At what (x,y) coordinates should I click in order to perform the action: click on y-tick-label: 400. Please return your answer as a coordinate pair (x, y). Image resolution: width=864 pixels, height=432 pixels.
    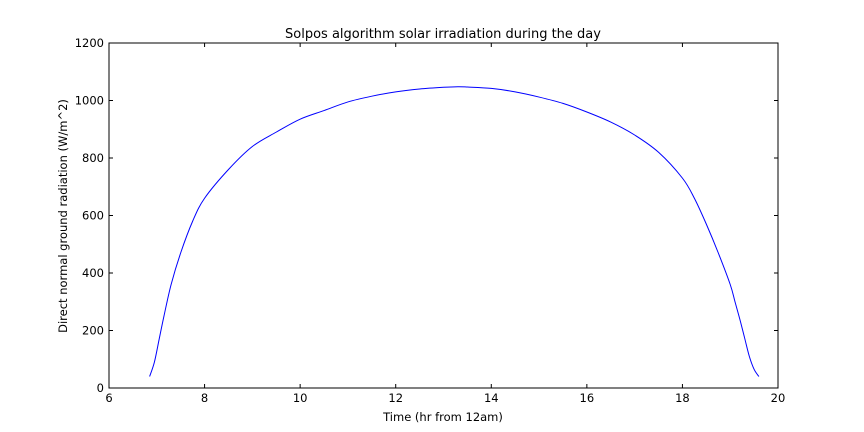
    Looking at the image, I should click on (93, 273).